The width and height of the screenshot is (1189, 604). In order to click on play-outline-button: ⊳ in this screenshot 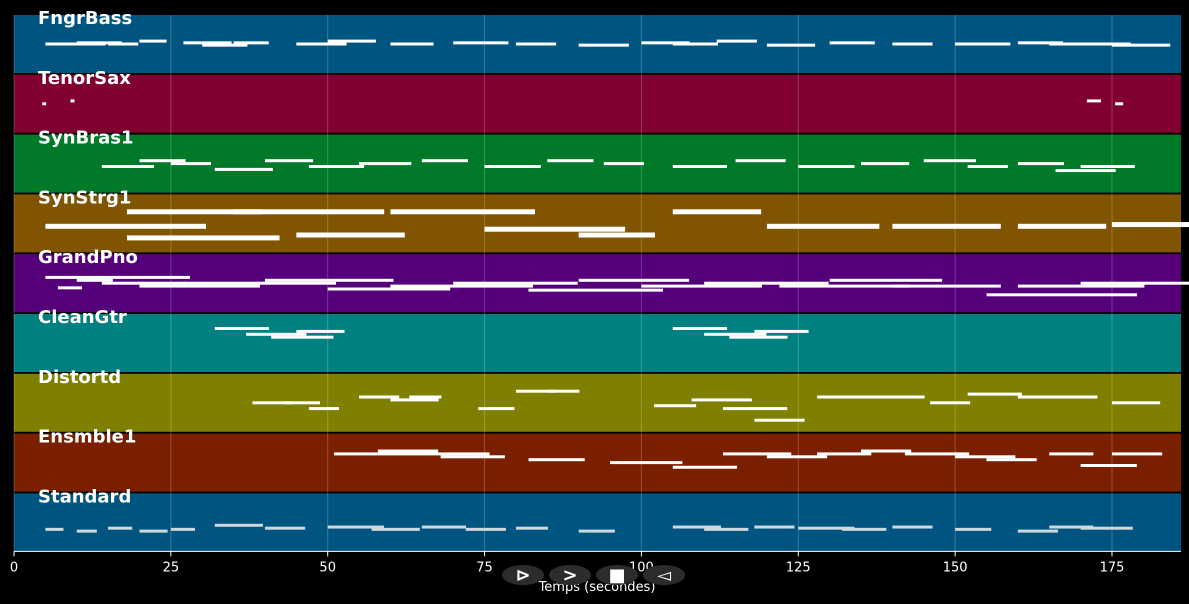, I will do `click(523, 575)`.